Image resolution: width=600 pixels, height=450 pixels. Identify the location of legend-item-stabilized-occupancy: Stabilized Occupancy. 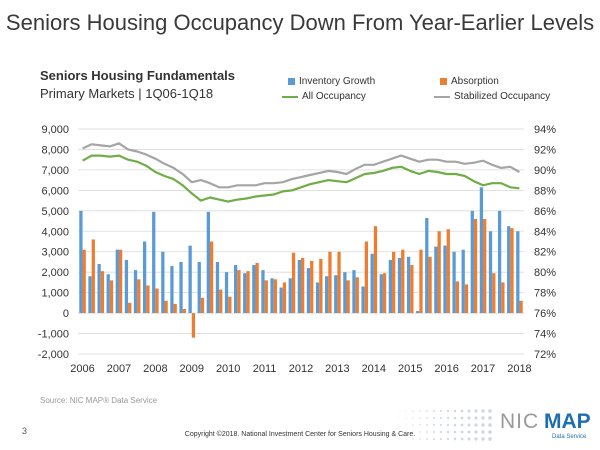
(492, 96).